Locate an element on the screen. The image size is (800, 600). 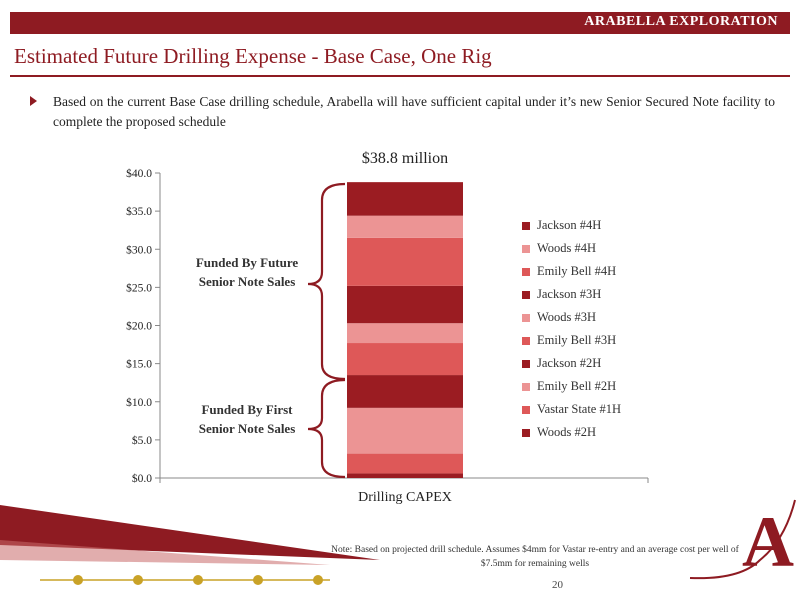
y-tick-label: $35.0 is located at coordinates (139, 211).